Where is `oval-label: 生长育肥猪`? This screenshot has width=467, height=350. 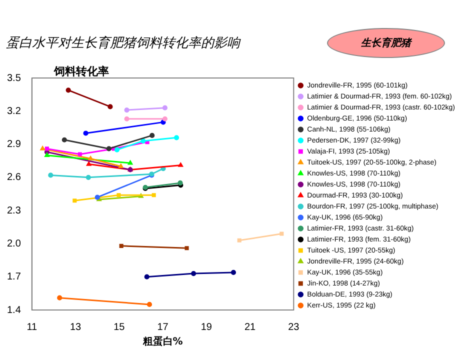 oval-label: 生长育肥猪 is located at coordinates (386, 43).